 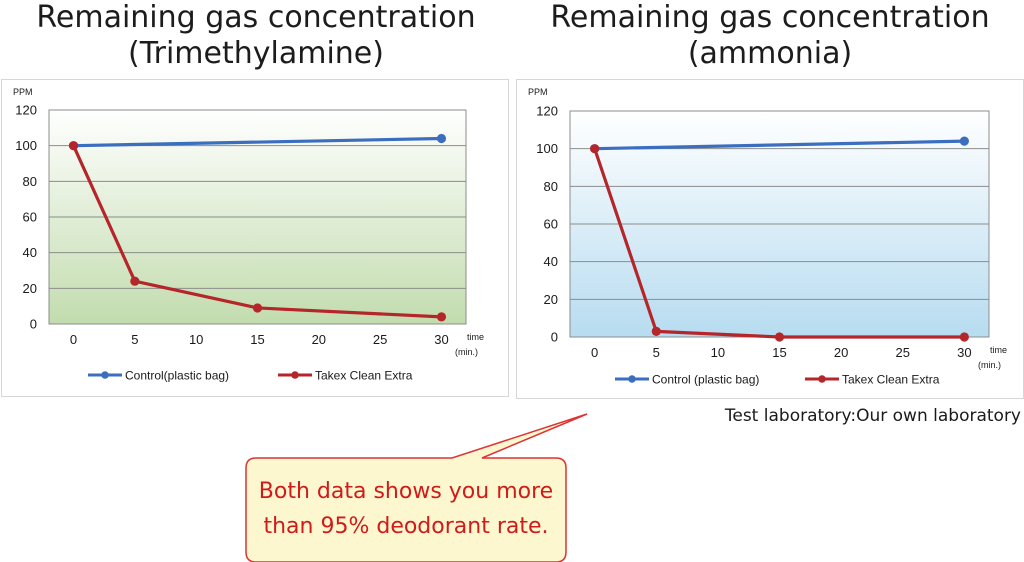 I want to click on legend-label: Control(plastic bag), so click(x=177, y=376).